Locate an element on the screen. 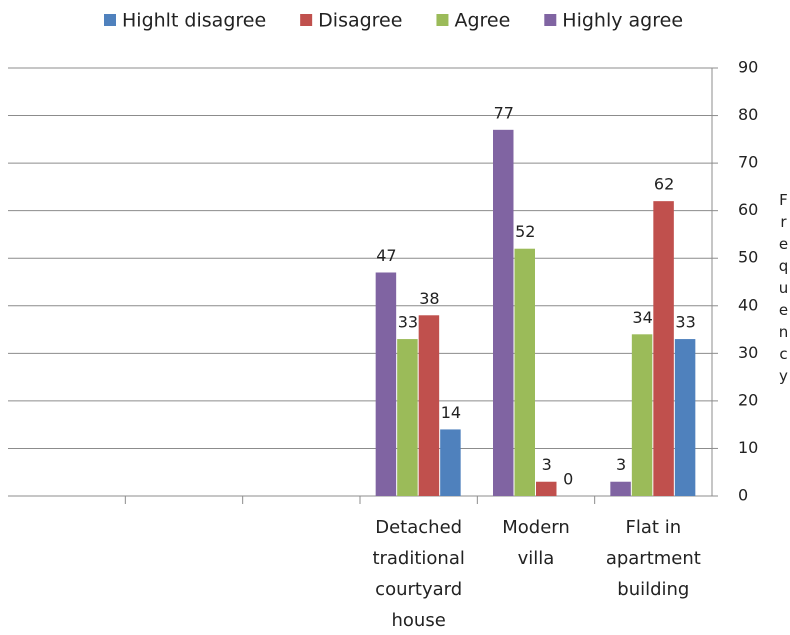 Image resolution: width=790 pixels, height=635 pixels. x-tick-label: Modern villa is located at coordinates (536, 543).